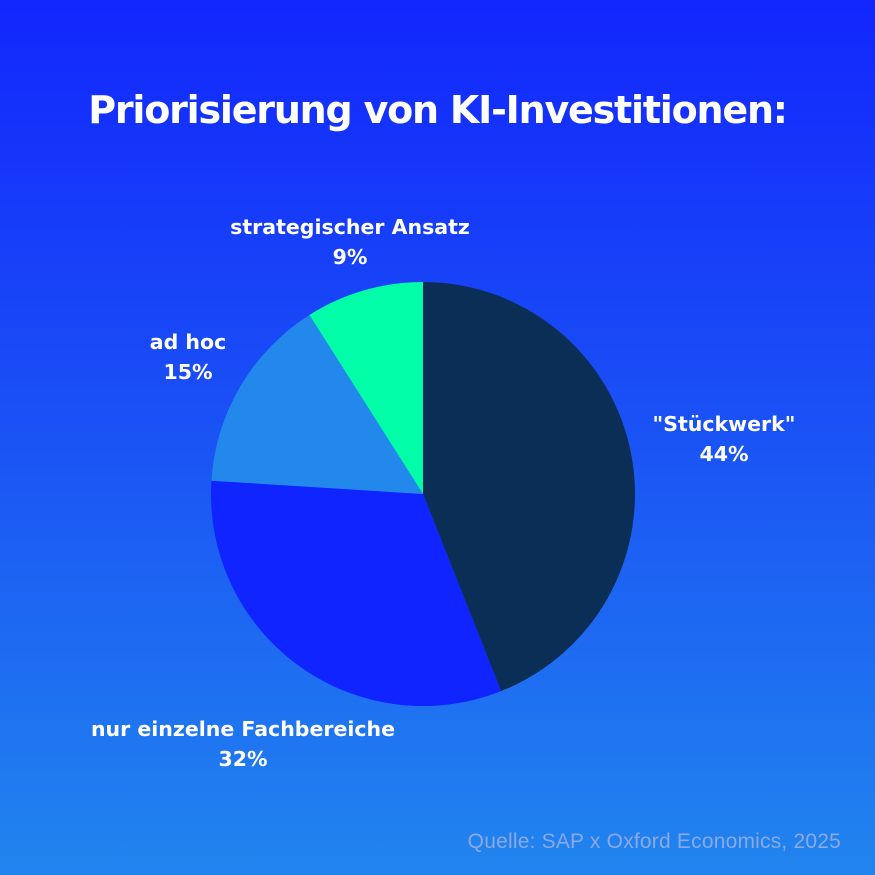  I want to click on label-fachbereiche: nur einzelne Fachbereiche 32%, so click(243, 744).